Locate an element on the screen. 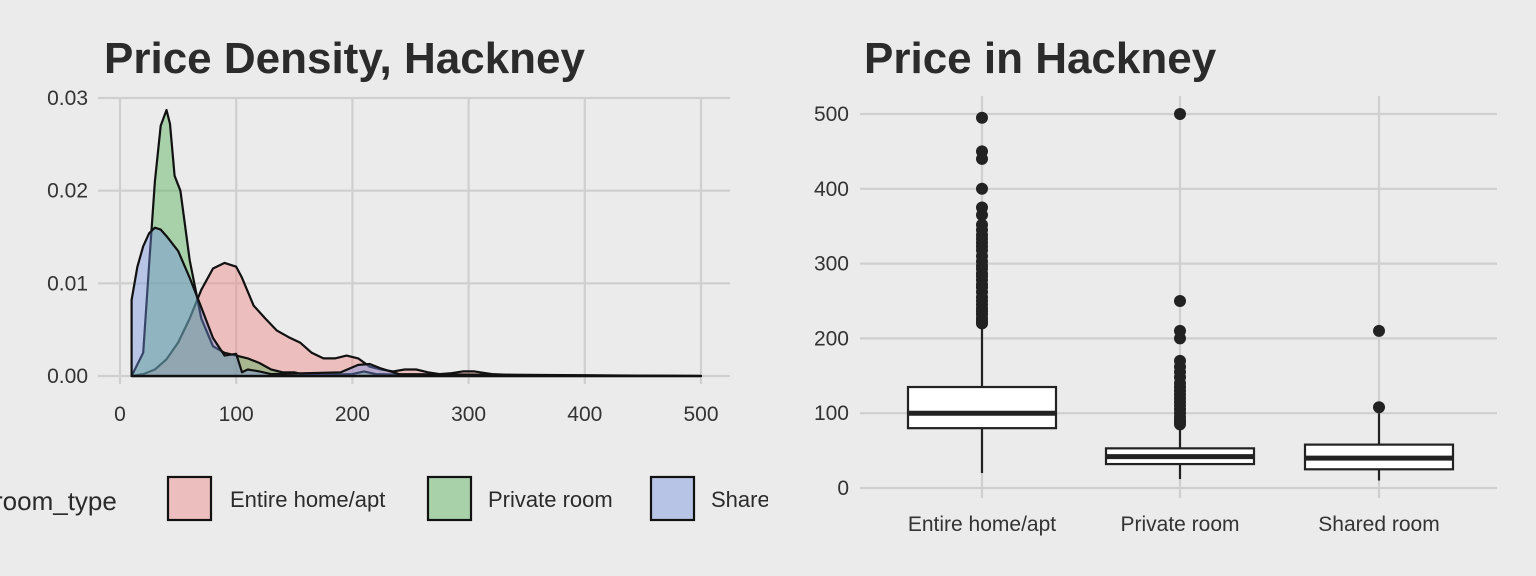  density-area-shared-room is located at coordinates (416, 302).